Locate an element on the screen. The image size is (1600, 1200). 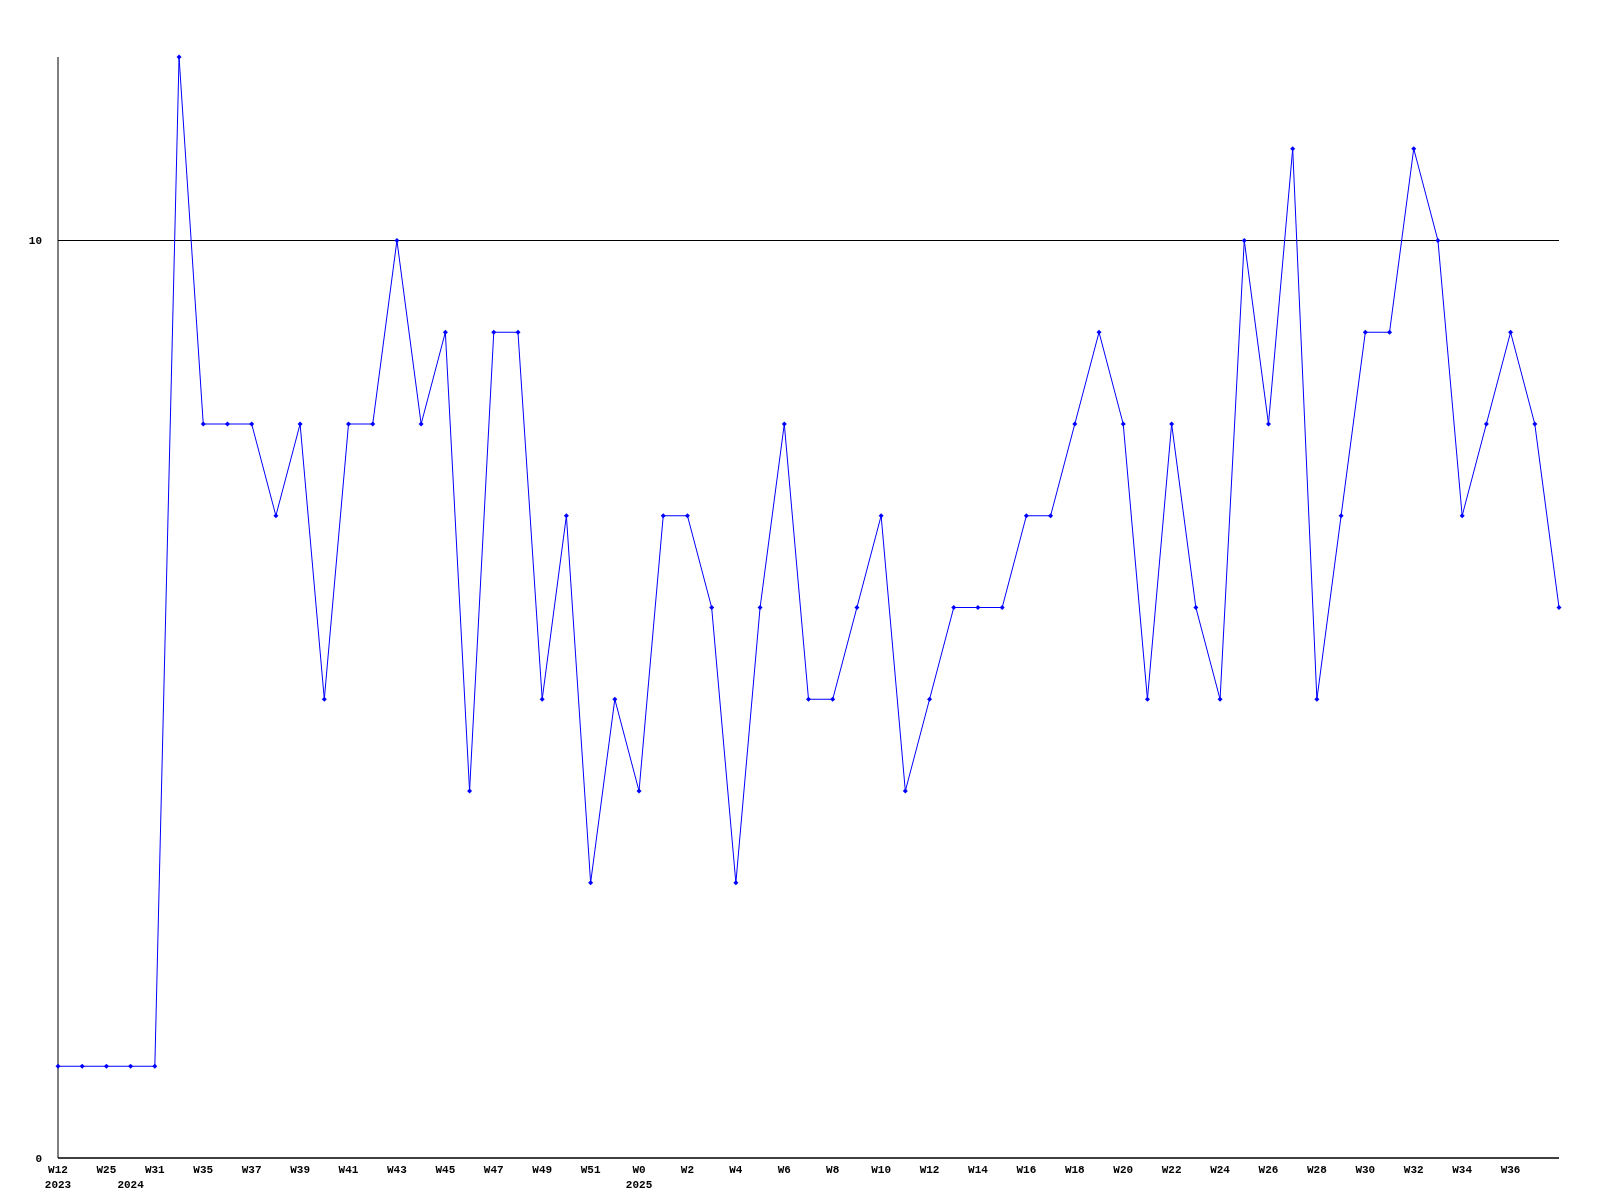
x-tick-label: W16 is located at coordinates (1026, 1170).